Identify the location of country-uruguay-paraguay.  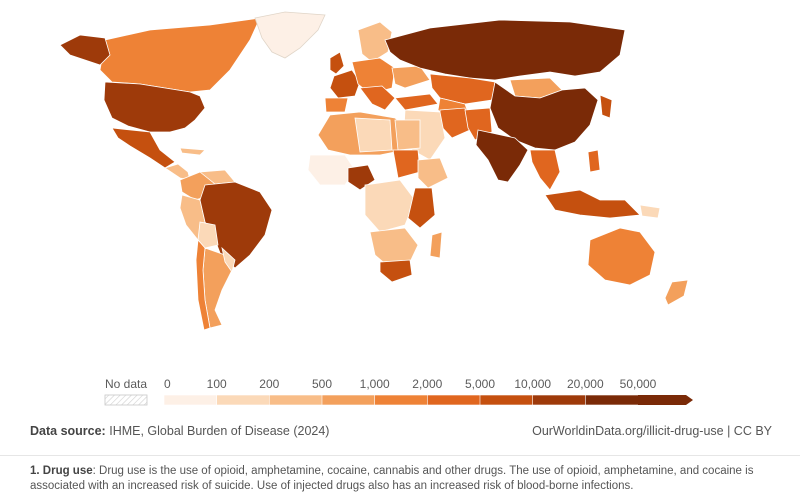
(228, 259).